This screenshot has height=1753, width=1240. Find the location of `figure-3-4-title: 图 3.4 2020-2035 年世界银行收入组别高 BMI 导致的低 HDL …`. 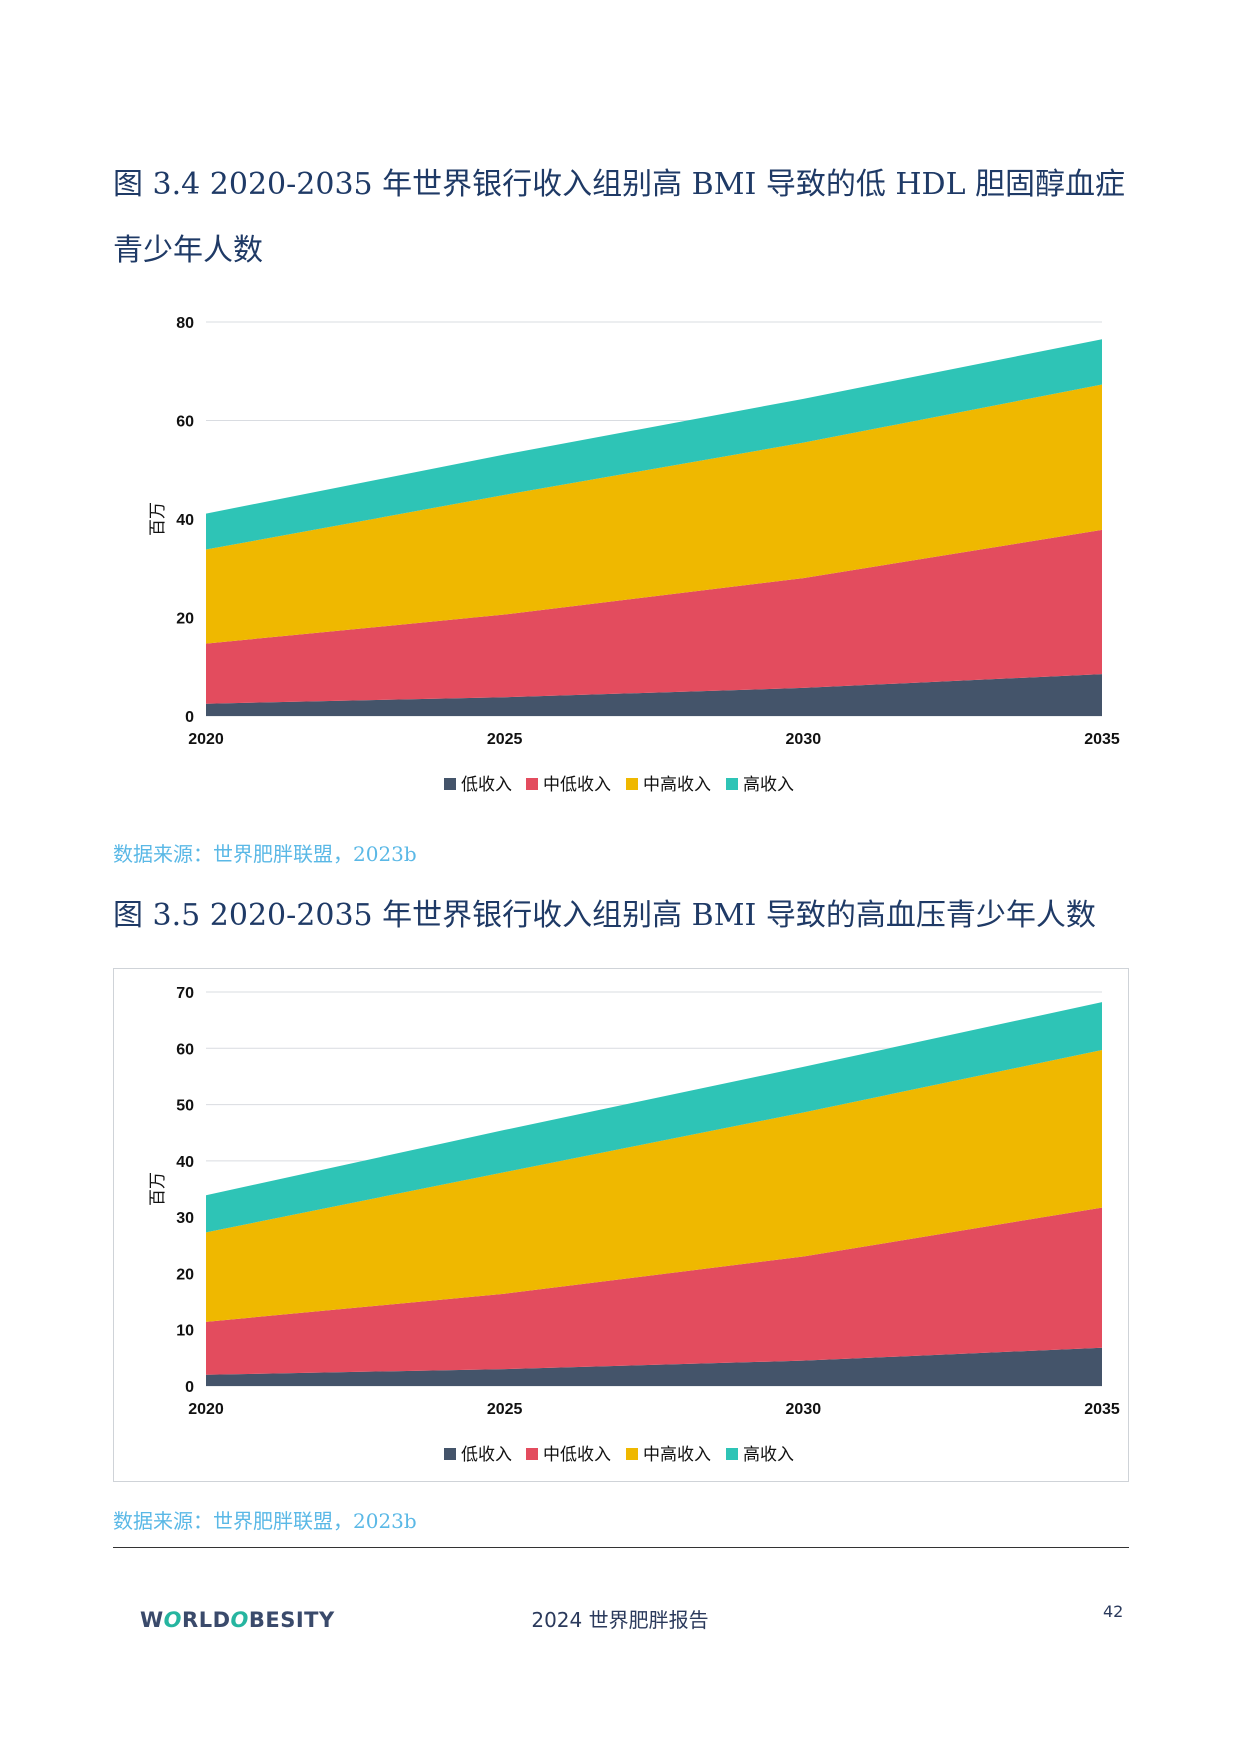

figure-3-4-title: 图 3.4 2020-2035 年世界银行收入组别高 BMI 导致的低 HDL … is located at coordinates (619, 217).